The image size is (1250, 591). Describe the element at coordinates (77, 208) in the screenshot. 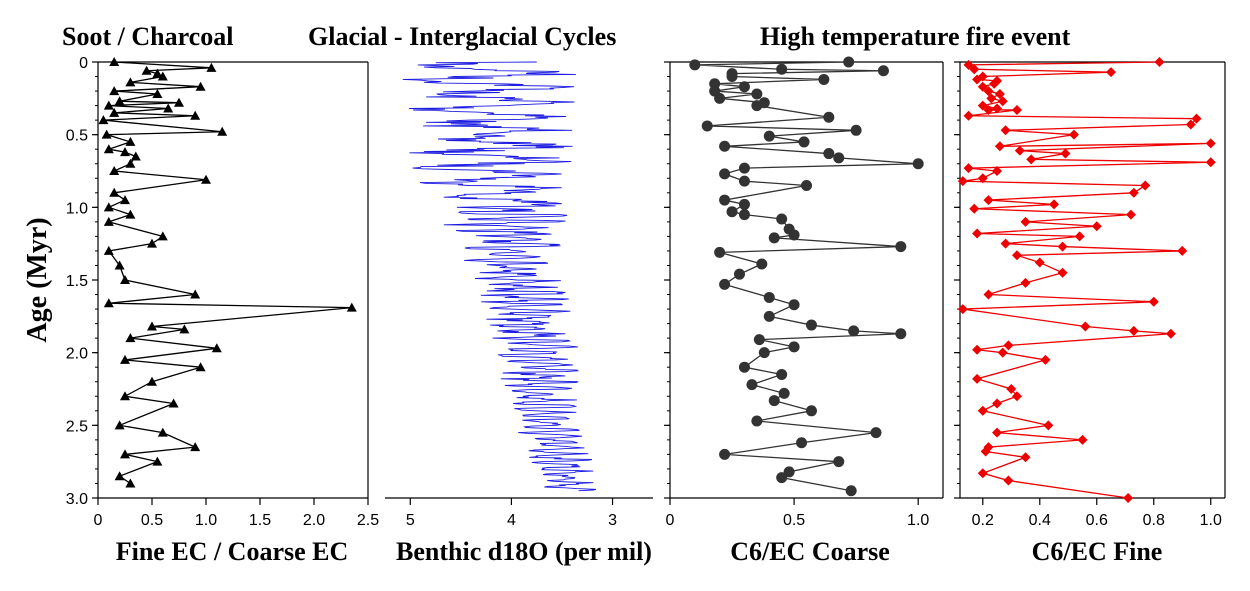

I see `y-tick-label: 1.0` at that location.